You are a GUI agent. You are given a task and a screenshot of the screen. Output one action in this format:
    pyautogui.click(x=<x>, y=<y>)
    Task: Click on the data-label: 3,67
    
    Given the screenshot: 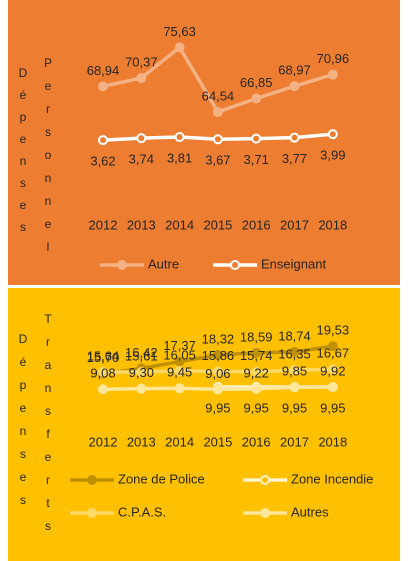 What is the action you would take?
    pyautogui.click(x=217, y=160)
    